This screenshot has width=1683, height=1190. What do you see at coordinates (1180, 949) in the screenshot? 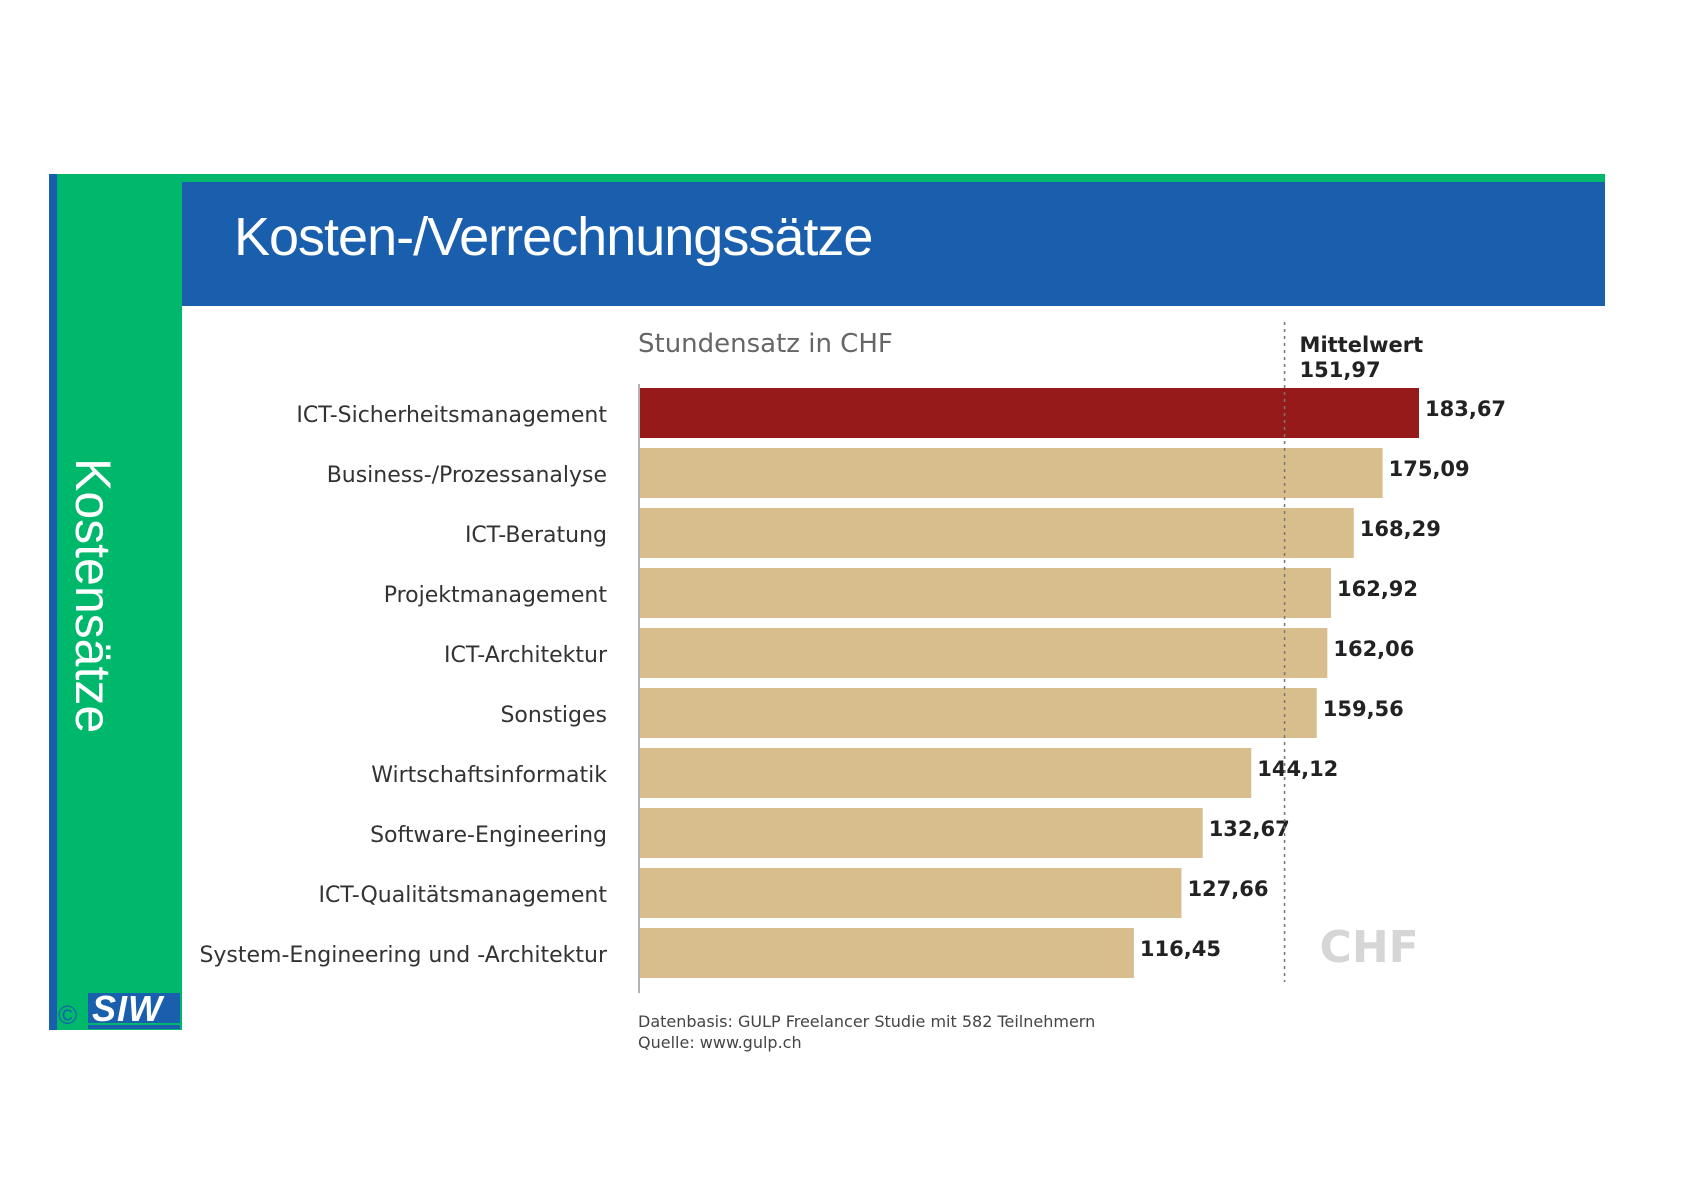
I see `value-label: 116,45` at bounding box center [1180, 949].